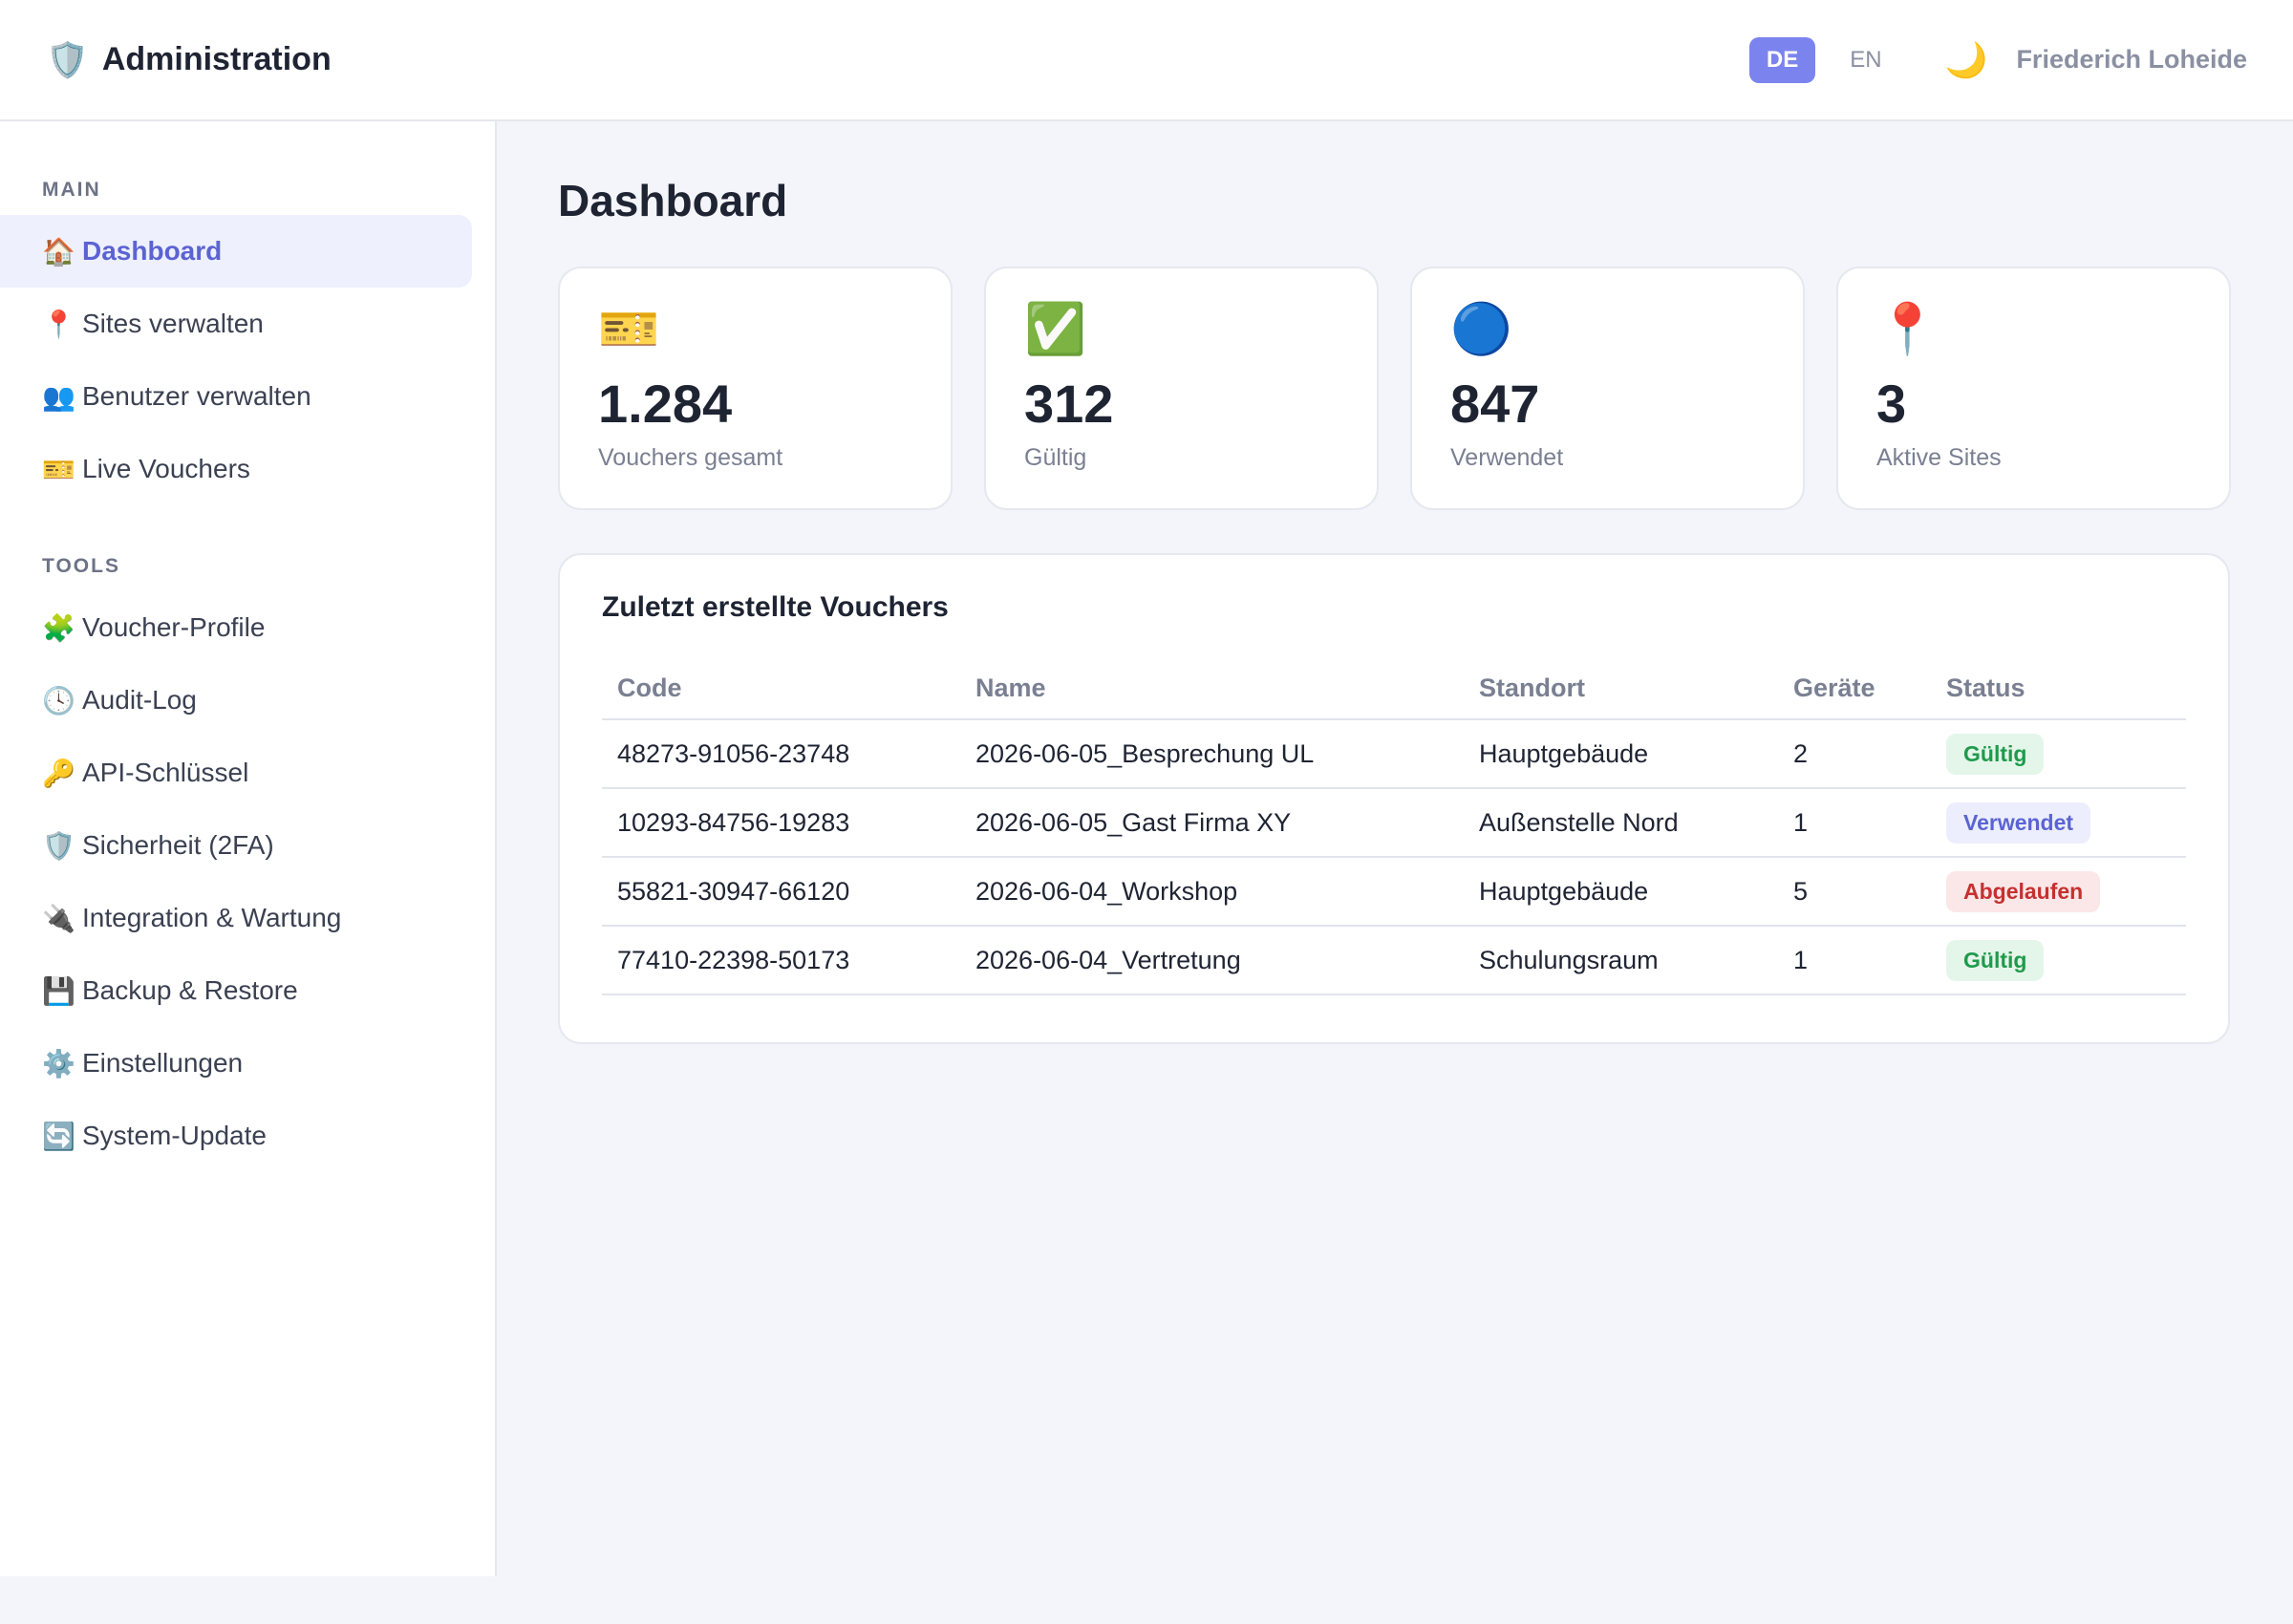 This screenshot has height=1624, width=2293. Describe the element at coordinates (152, 251) in the screenshot. I see `sidebar-item-label: Dashboard` at that location.